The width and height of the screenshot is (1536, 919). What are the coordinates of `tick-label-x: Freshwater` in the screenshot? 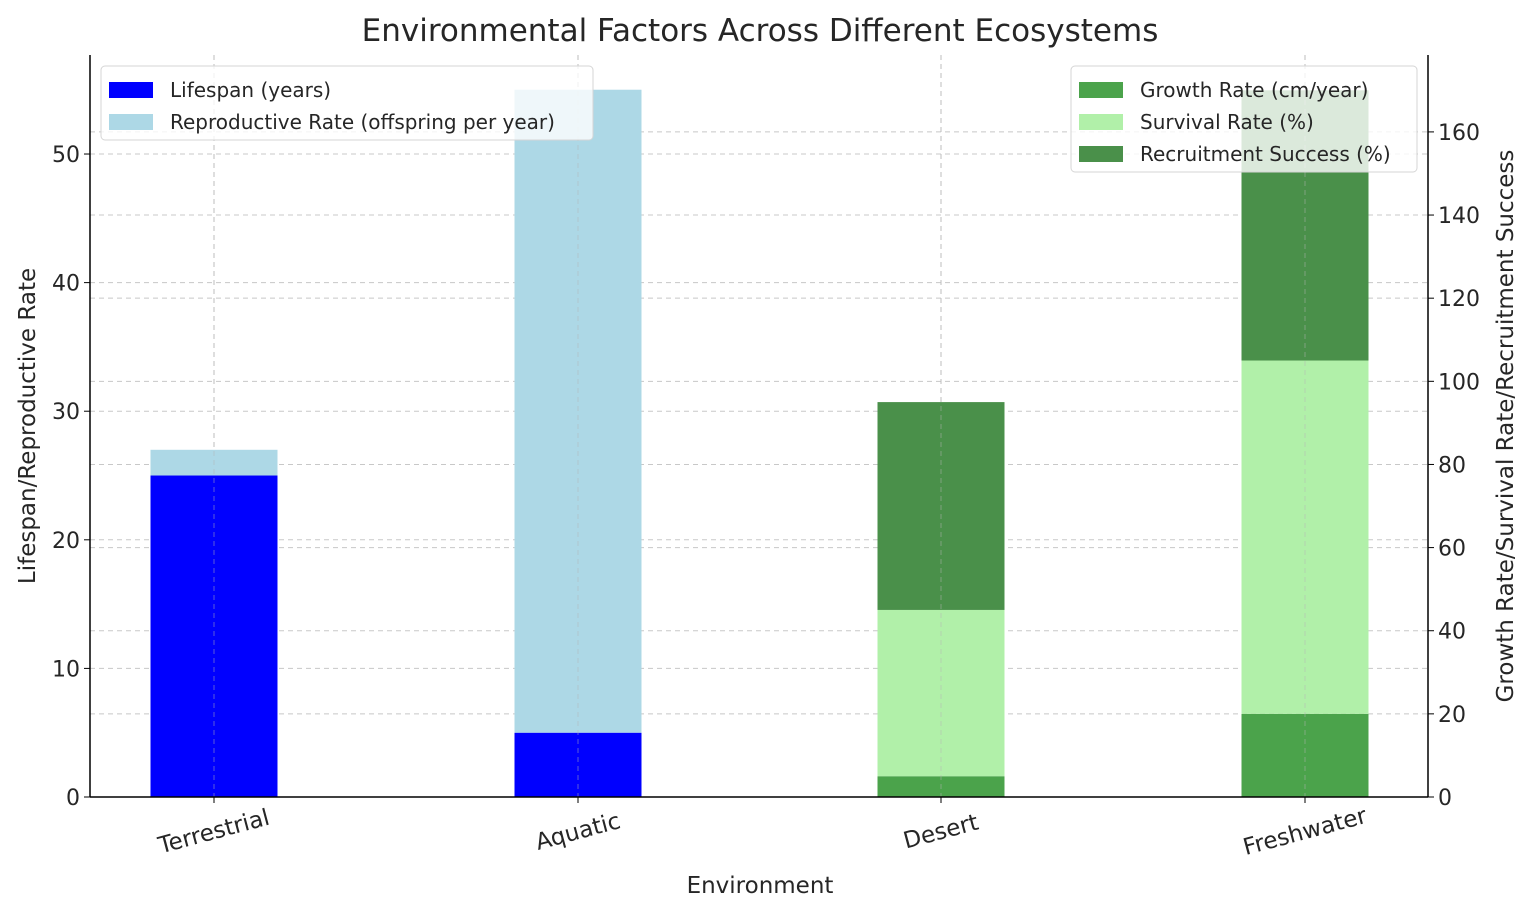 It's located at (1305, 832).